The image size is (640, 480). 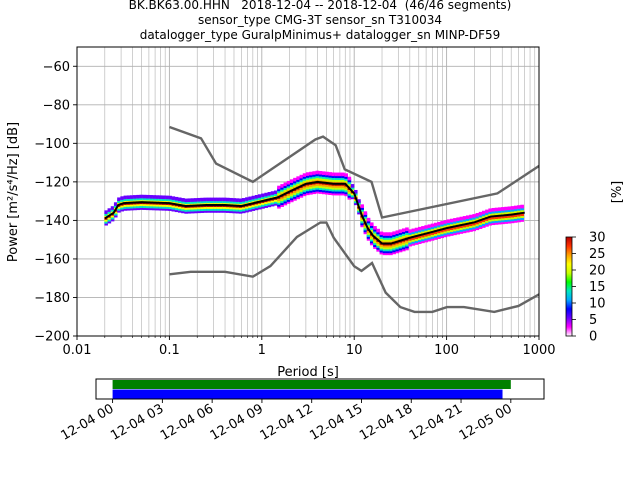 What do you see at coordinates (436, 422) in the screenshot?
I see `timeline-tick-label: 12-04 21` at bounding box center [436, 422].